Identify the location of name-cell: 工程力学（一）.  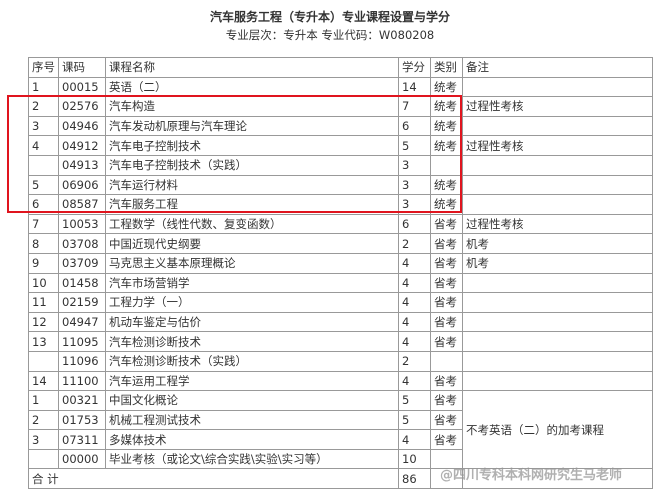
(252, 302).